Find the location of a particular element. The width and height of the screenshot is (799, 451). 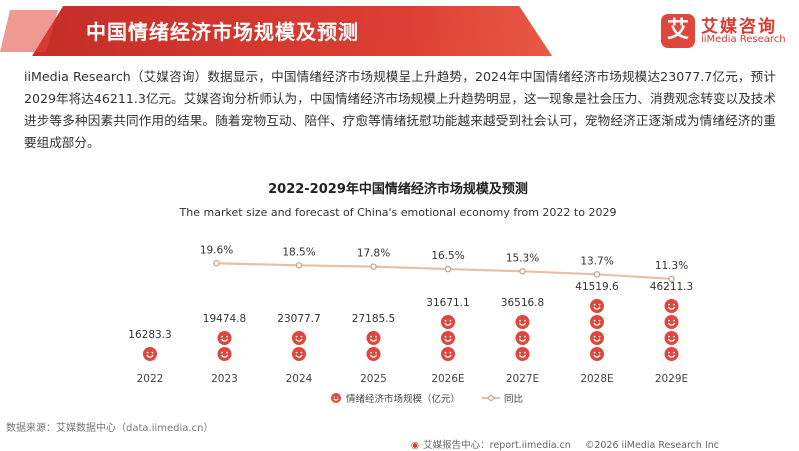

footer-brand: 艾媒报告中心：report.iimedia.cn is located at coordinates (497, 445).